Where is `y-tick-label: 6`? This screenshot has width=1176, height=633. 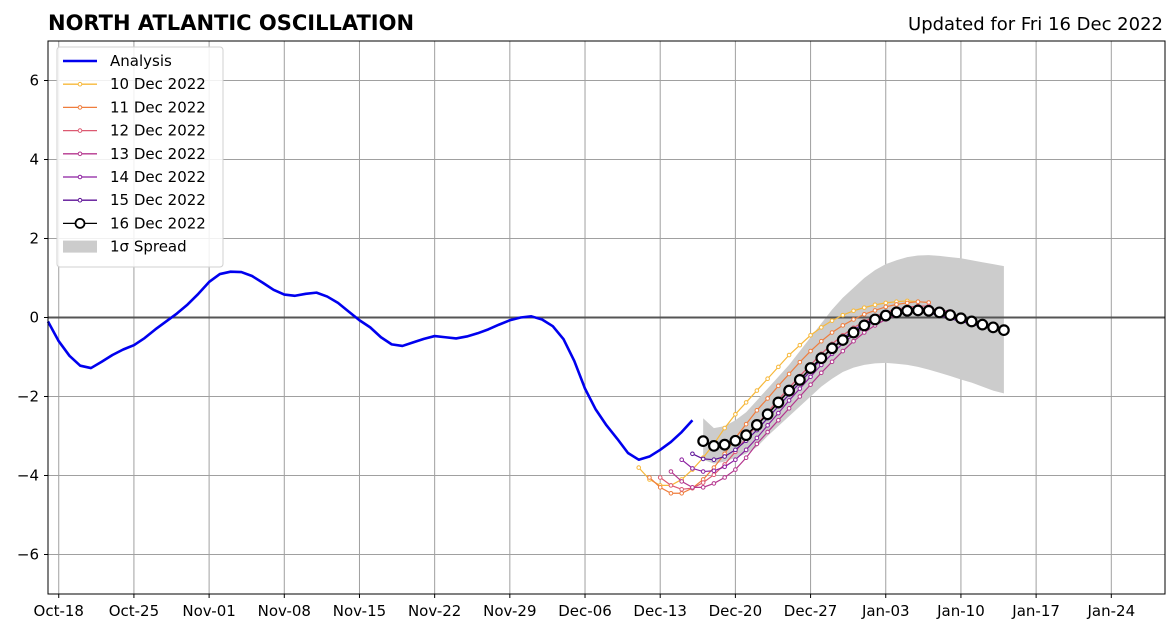 y-tick-label: 6 is located at coordinates (34, 81).